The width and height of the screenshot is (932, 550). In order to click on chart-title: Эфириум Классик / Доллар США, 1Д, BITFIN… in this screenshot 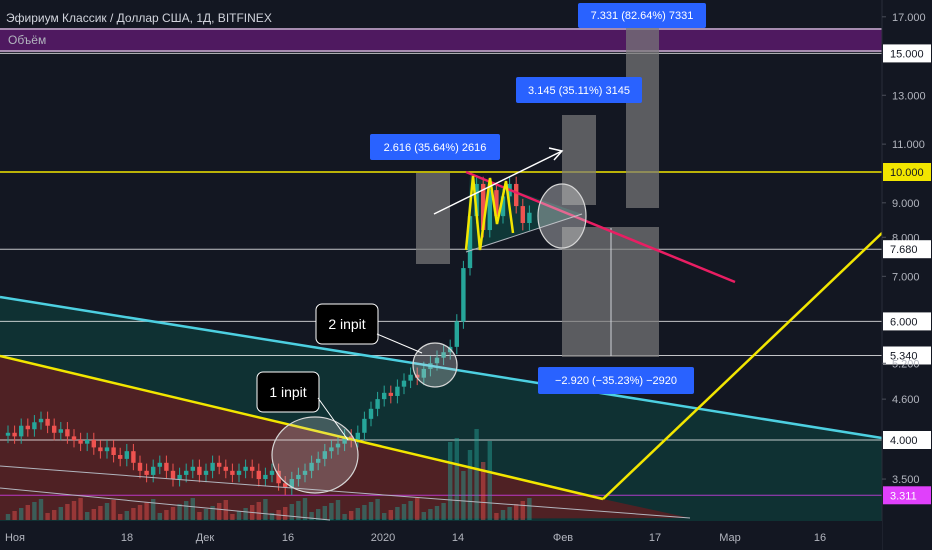, I will do `click(139, 18)`.